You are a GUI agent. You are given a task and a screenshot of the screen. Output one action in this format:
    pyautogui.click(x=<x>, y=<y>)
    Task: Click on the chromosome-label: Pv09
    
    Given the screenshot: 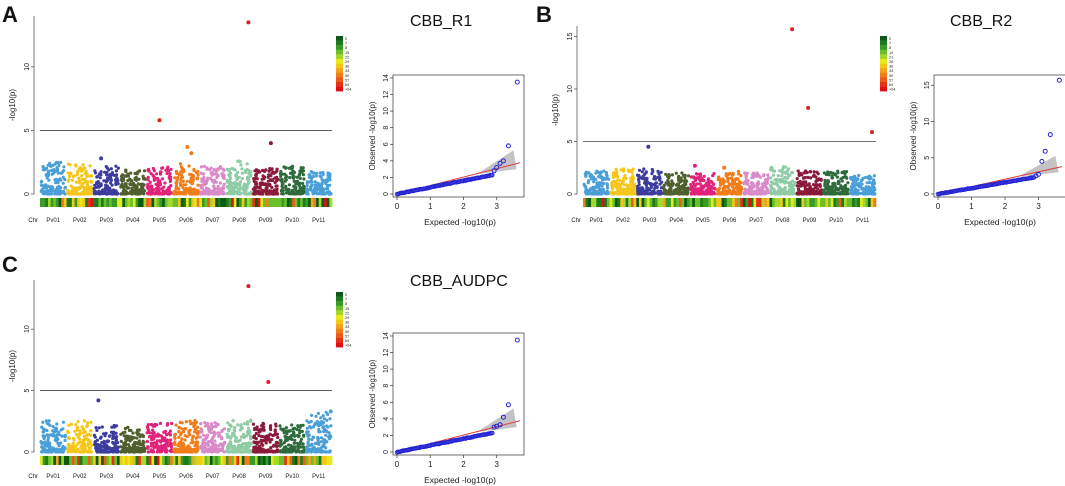 What is the action you would take?
    pyautogui.click(x=266, y=221)
    